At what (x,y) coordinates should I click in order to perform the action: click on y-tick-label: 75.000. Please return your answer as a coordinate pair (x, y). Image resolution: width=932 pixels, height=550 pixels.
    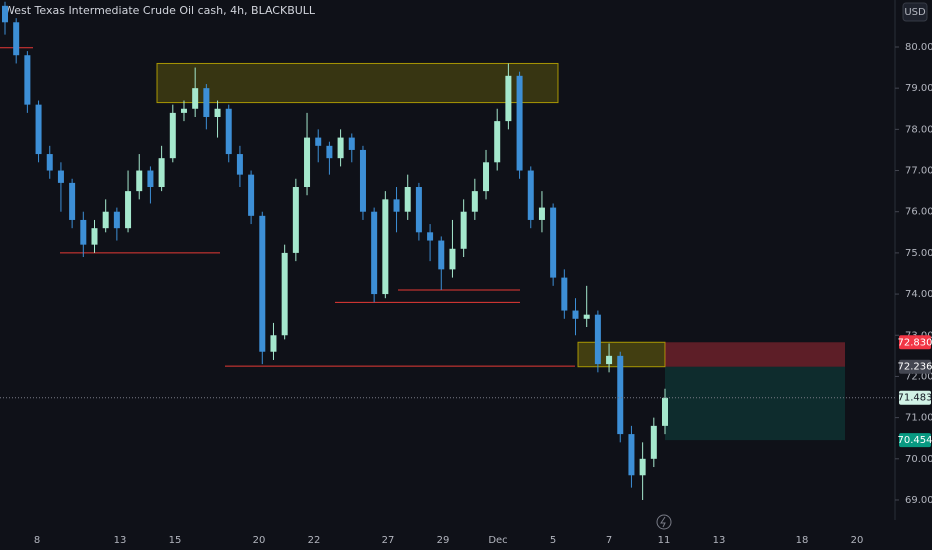
    Looking at the image, I should click on (918, 253).